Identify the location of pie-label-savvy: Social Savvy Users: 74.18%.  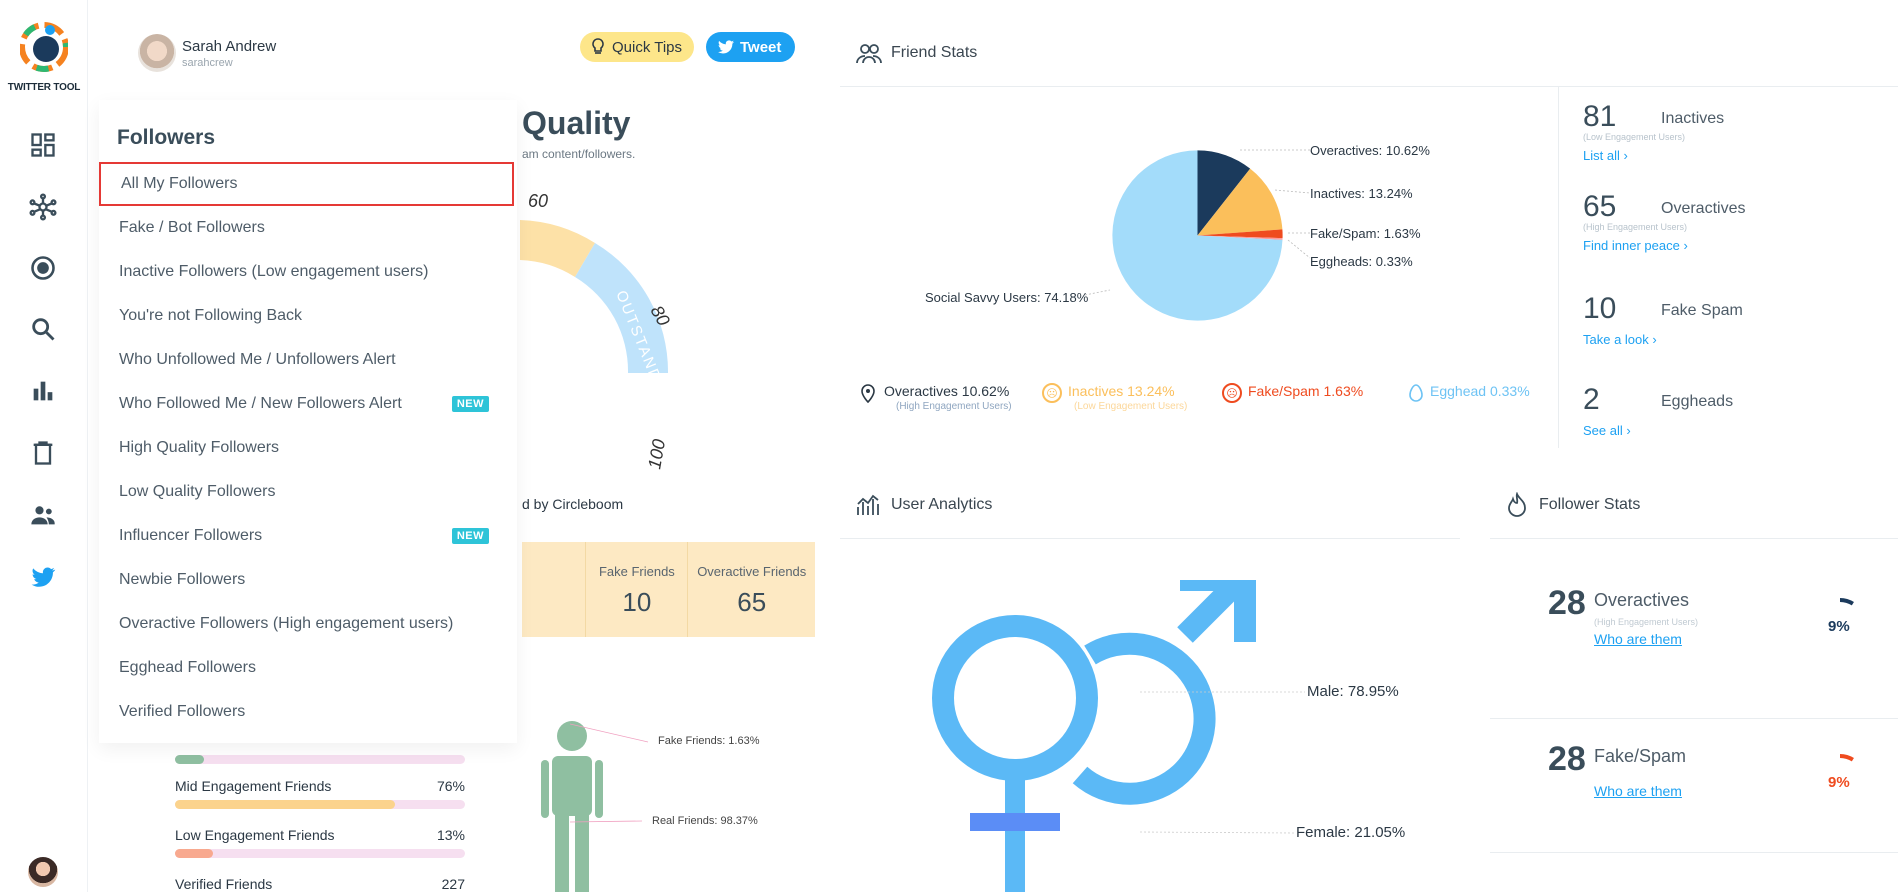
(1007, 297).